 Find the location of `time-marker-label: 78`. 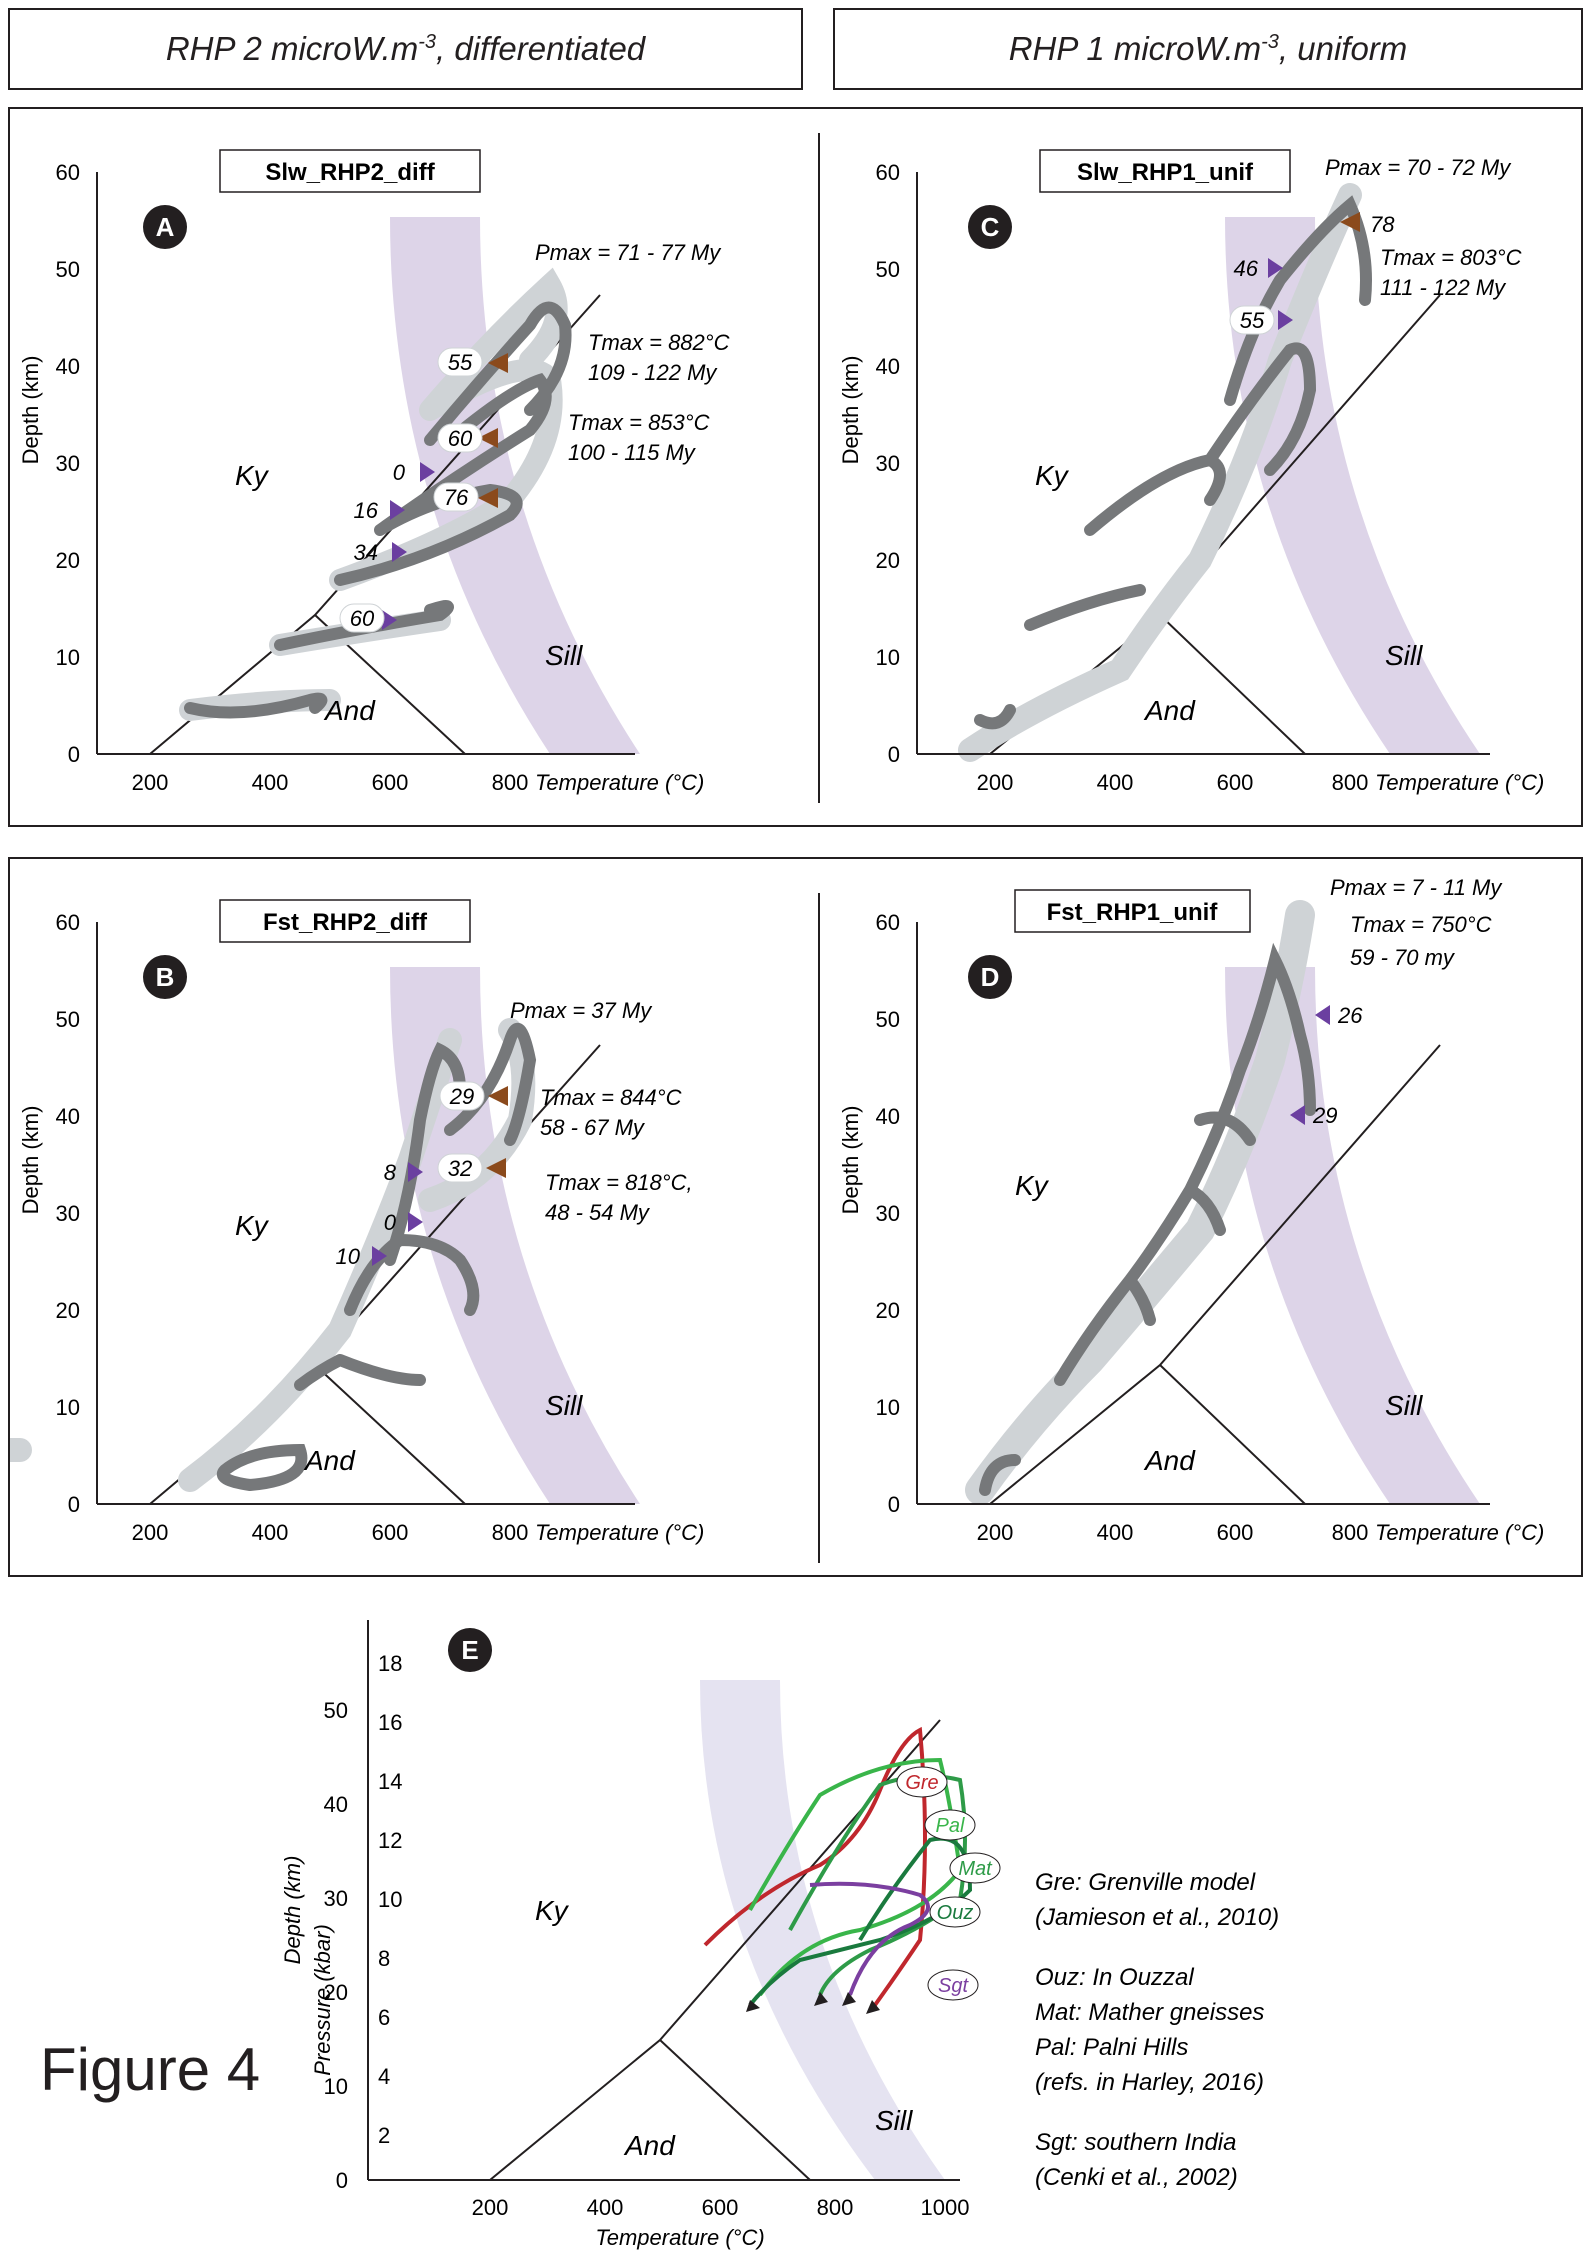

time-marker-label: 78 is located at coordinates (1382, 224).